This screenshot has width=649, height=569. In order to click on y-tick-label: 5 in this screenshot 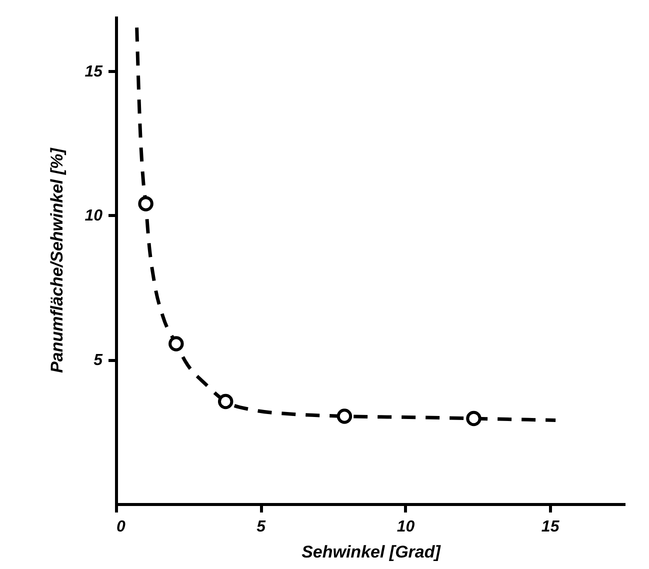, I will do `click(99, 361)`.